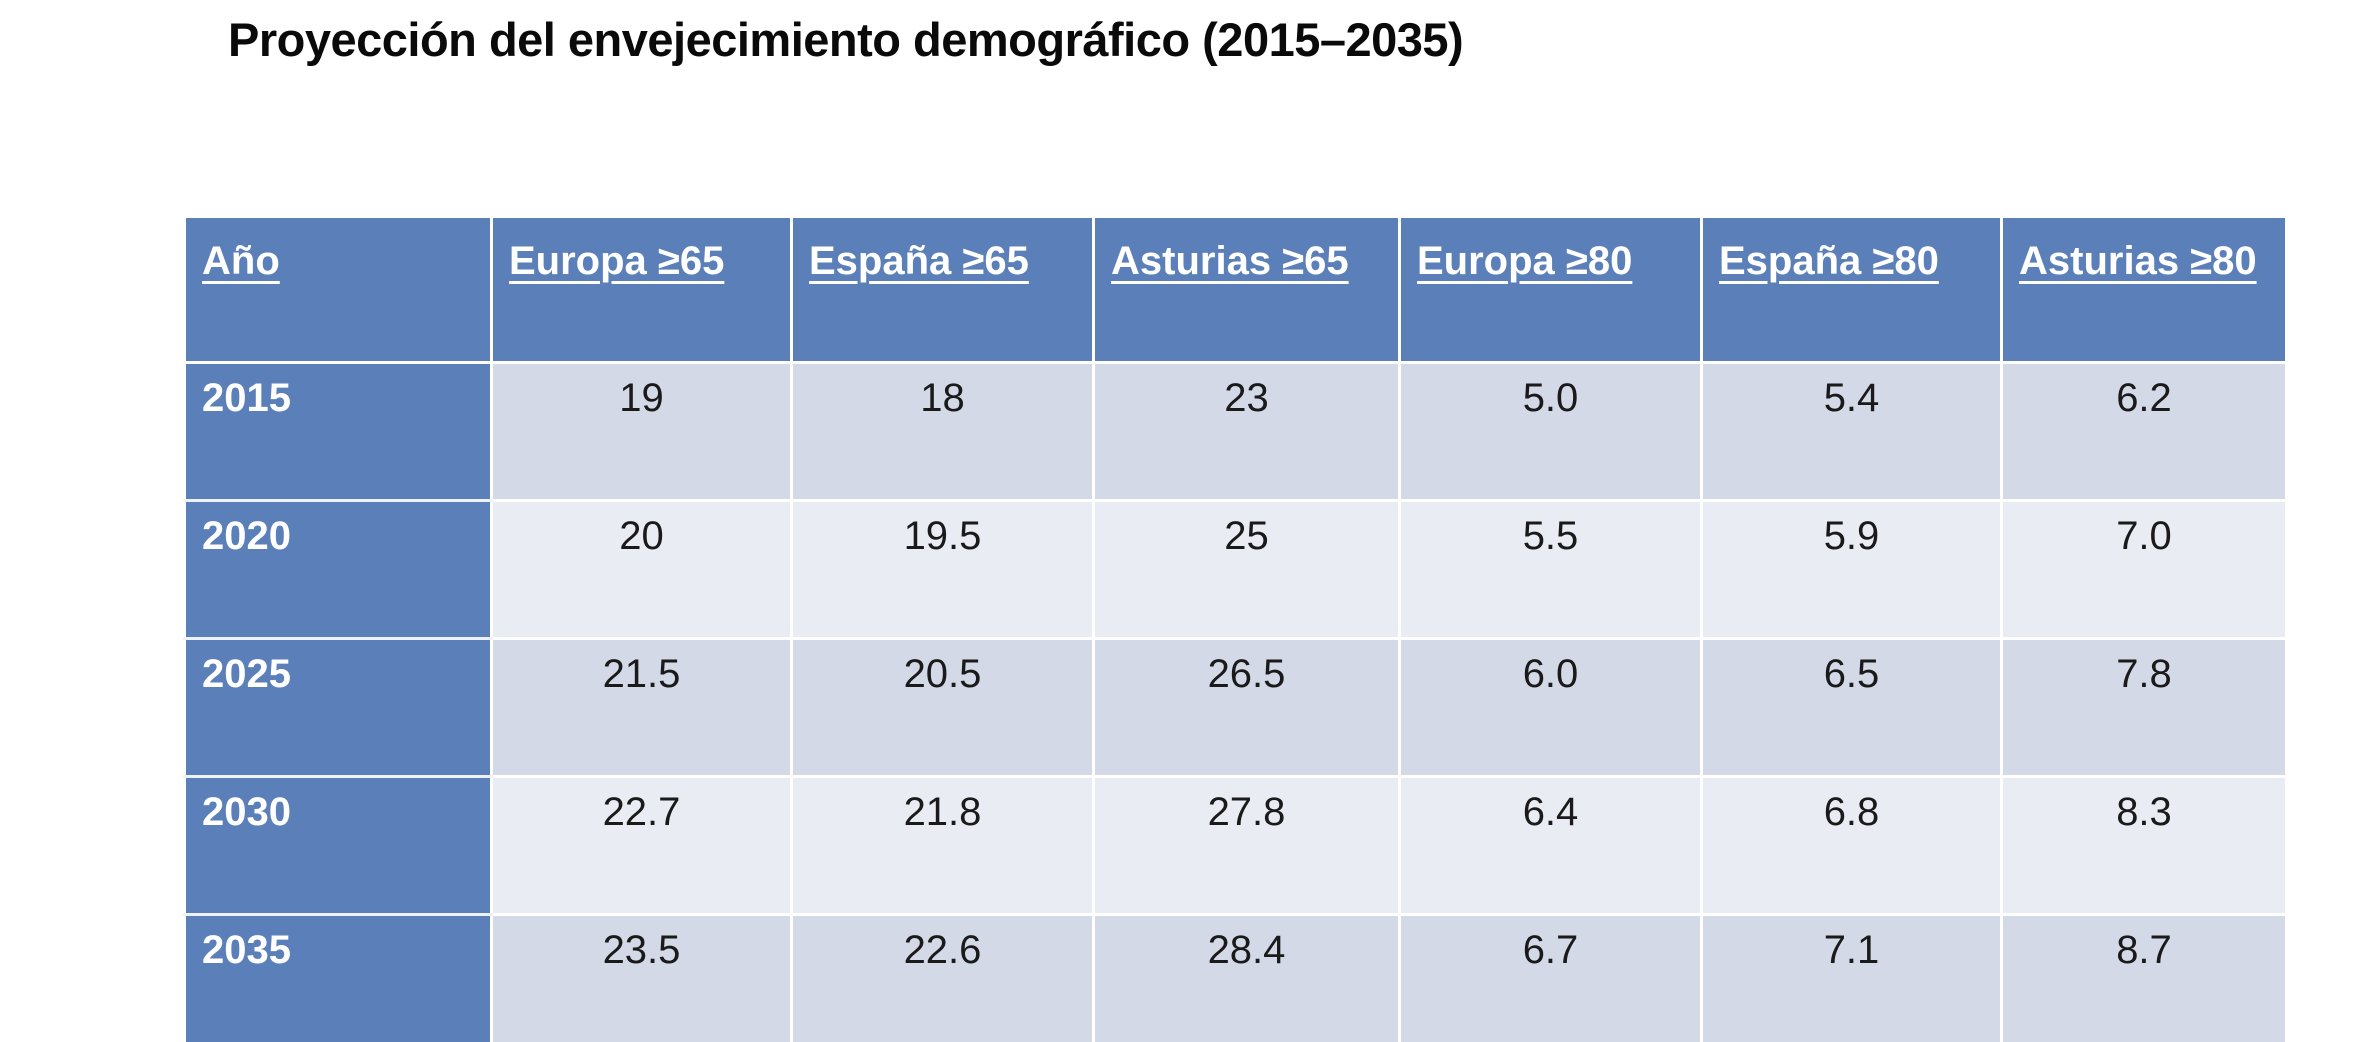  What do you see at coordinates (1851, 845) in the screenshot?
I see `data-cell: 6.8` at bounding box center [1851, 845].